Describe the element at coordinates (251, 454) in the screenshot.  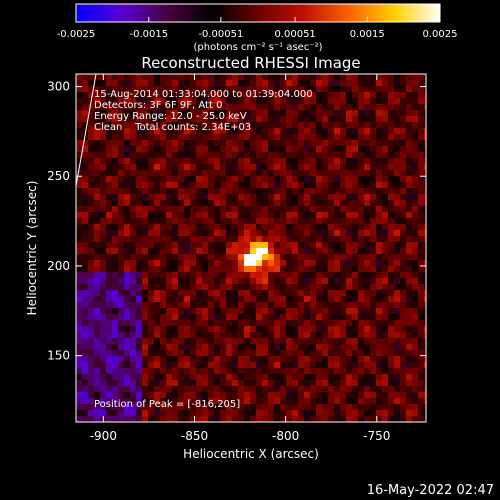
I see `x-axis-label: Heliocentric X (arcsec)` at that location.